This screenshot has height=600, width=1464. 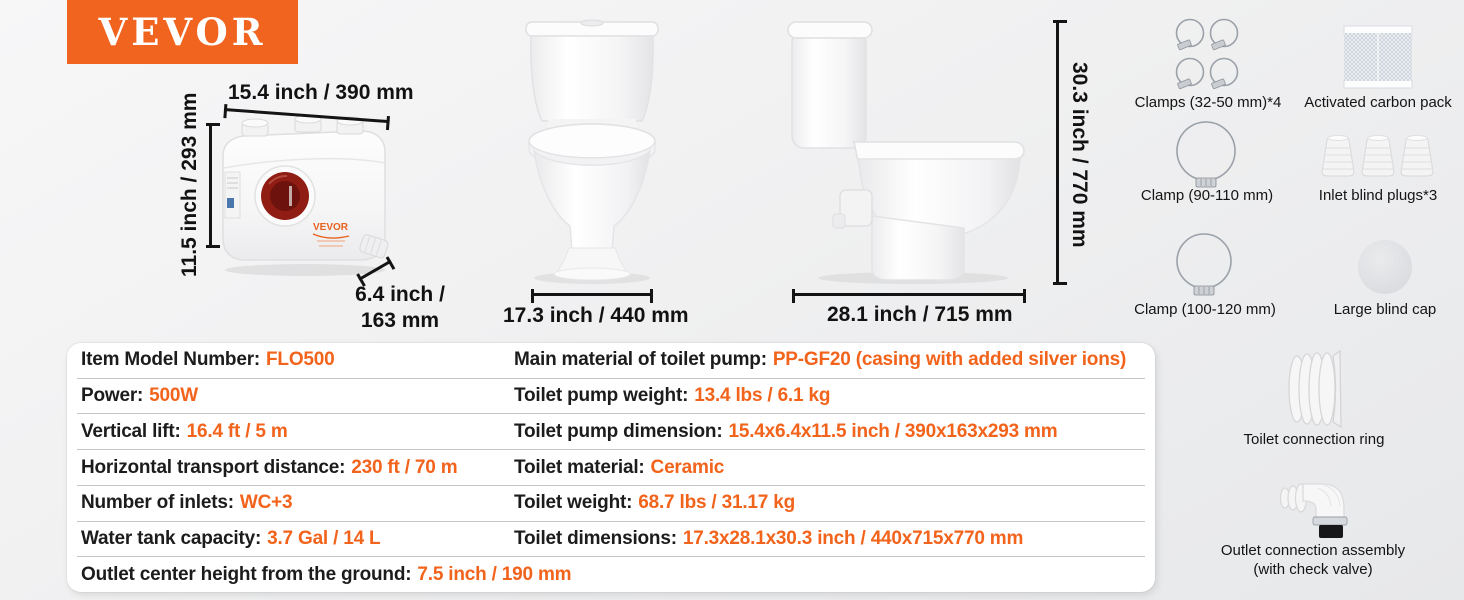 I want to click on spec-label: Toilet pump dimension:, so click(x=618, y=431).